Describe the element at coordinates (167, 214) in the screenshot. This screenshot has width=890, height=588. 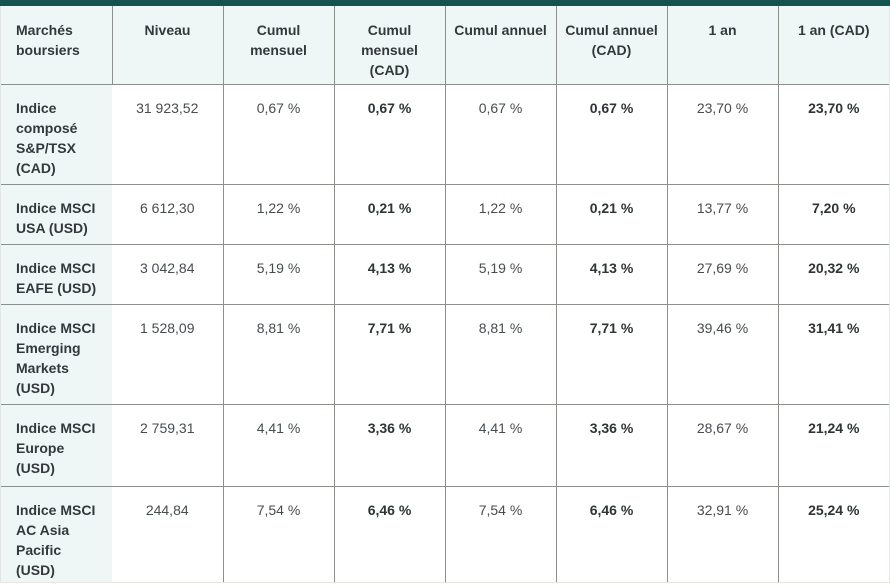
I see `value-cell: 6 612,30` at that location.